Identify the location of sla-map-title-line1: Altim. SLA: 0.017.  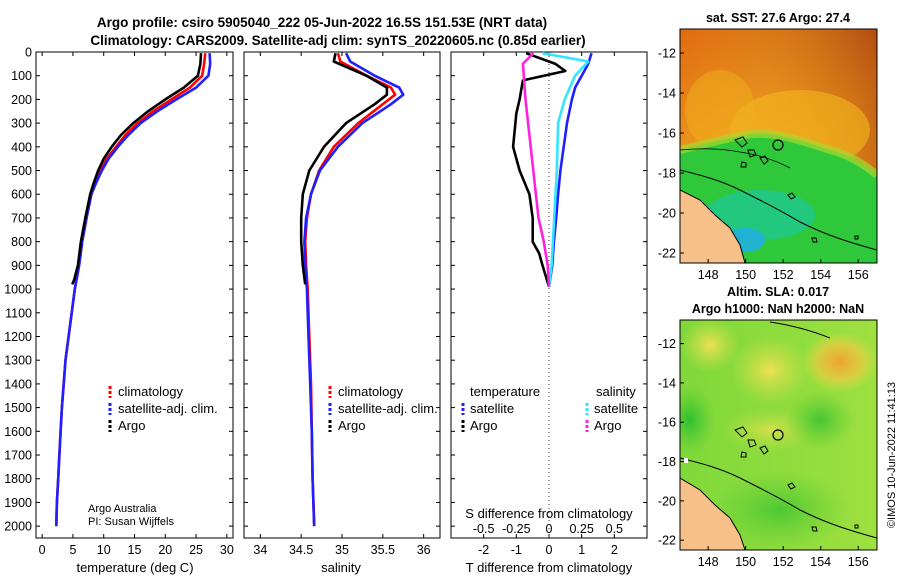
(778, 292).